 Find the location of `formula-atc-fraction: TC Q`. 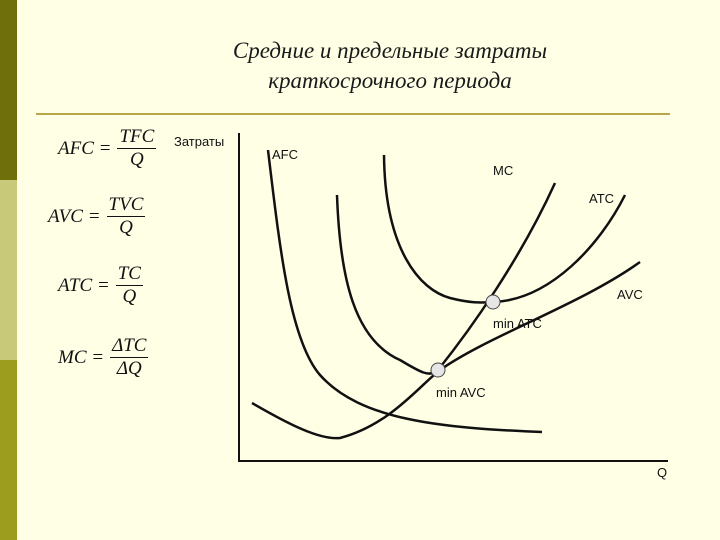

formula-atc-fraction: TC Q is located at coordinates (129, 285).